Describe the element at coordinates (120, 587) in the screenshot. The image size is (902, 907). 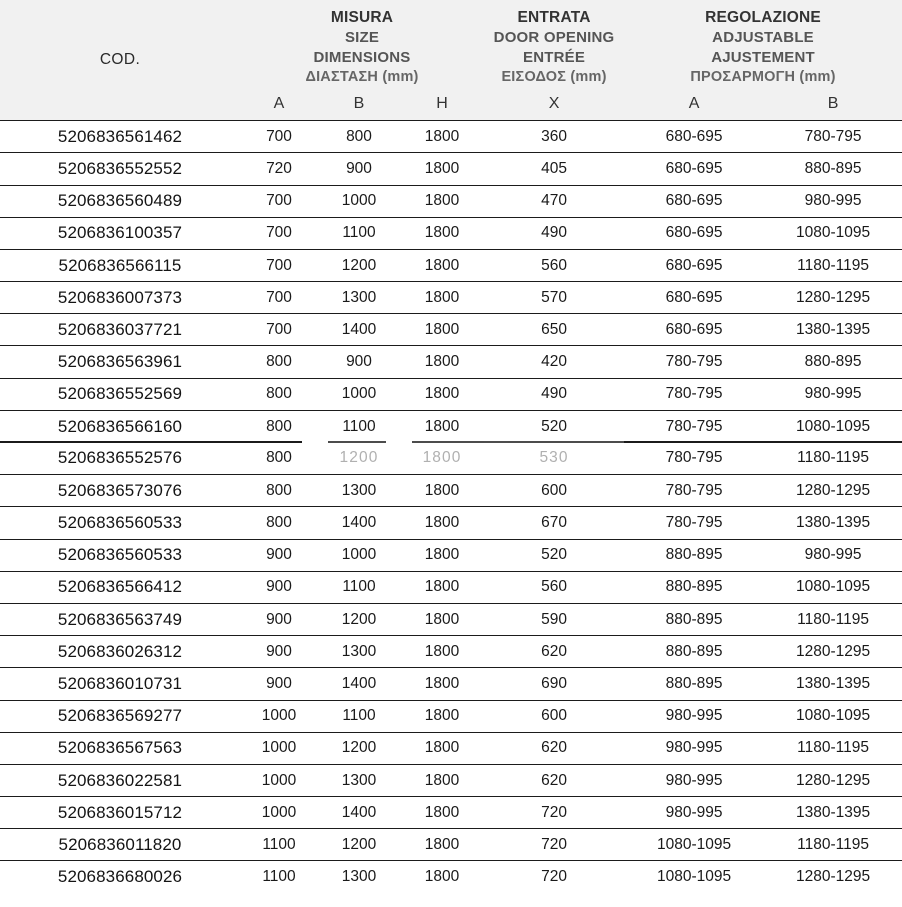
I see `cell-code: 5206836566412` at that location.